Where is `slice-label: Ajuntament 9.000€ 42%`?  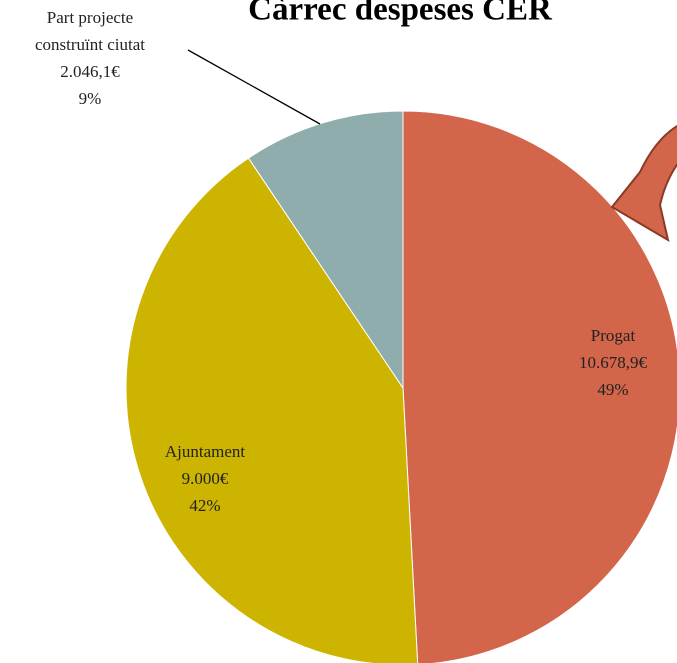 slice-label: Ajuntament 9.000€ 42% is located at coordinates (205, 478).